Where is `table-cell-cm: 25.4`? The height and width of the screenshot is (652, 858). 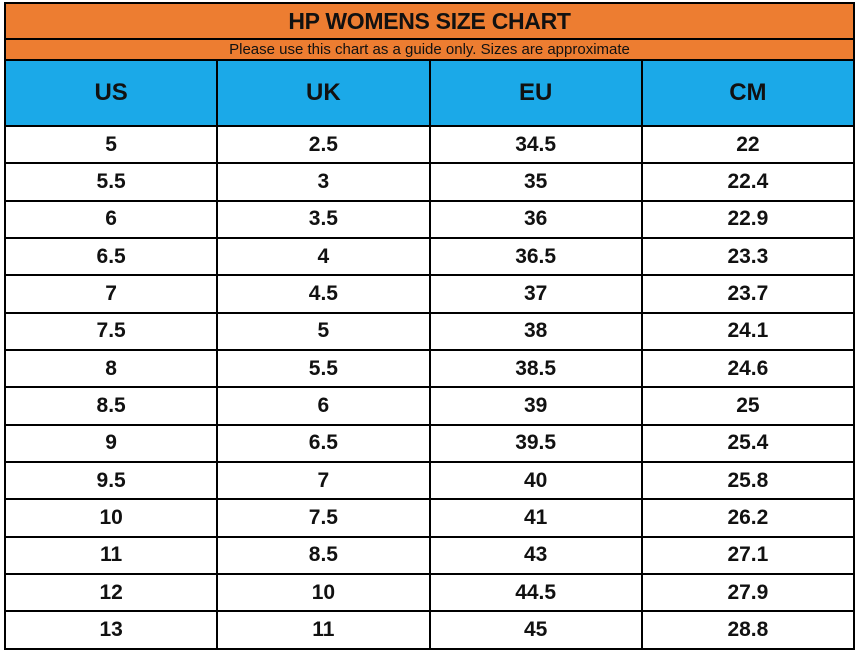 table-cell-cm: 25.4 is located at coordinates (748, 443).